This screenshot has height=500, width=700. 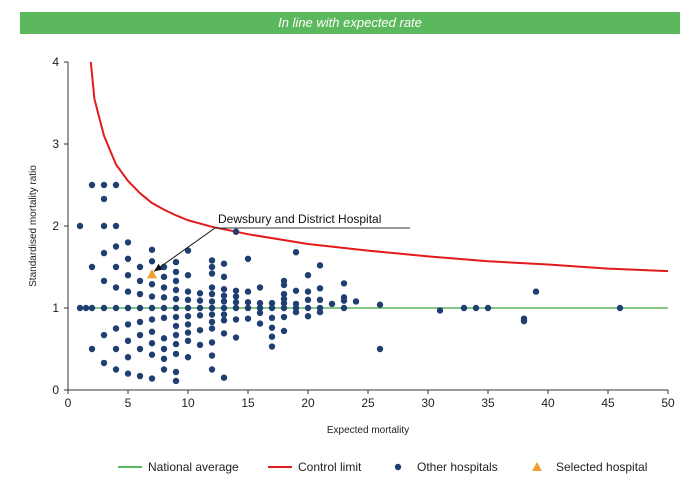 I want to click on legend-other-hospitals-marker, so click(x=398, y=467).